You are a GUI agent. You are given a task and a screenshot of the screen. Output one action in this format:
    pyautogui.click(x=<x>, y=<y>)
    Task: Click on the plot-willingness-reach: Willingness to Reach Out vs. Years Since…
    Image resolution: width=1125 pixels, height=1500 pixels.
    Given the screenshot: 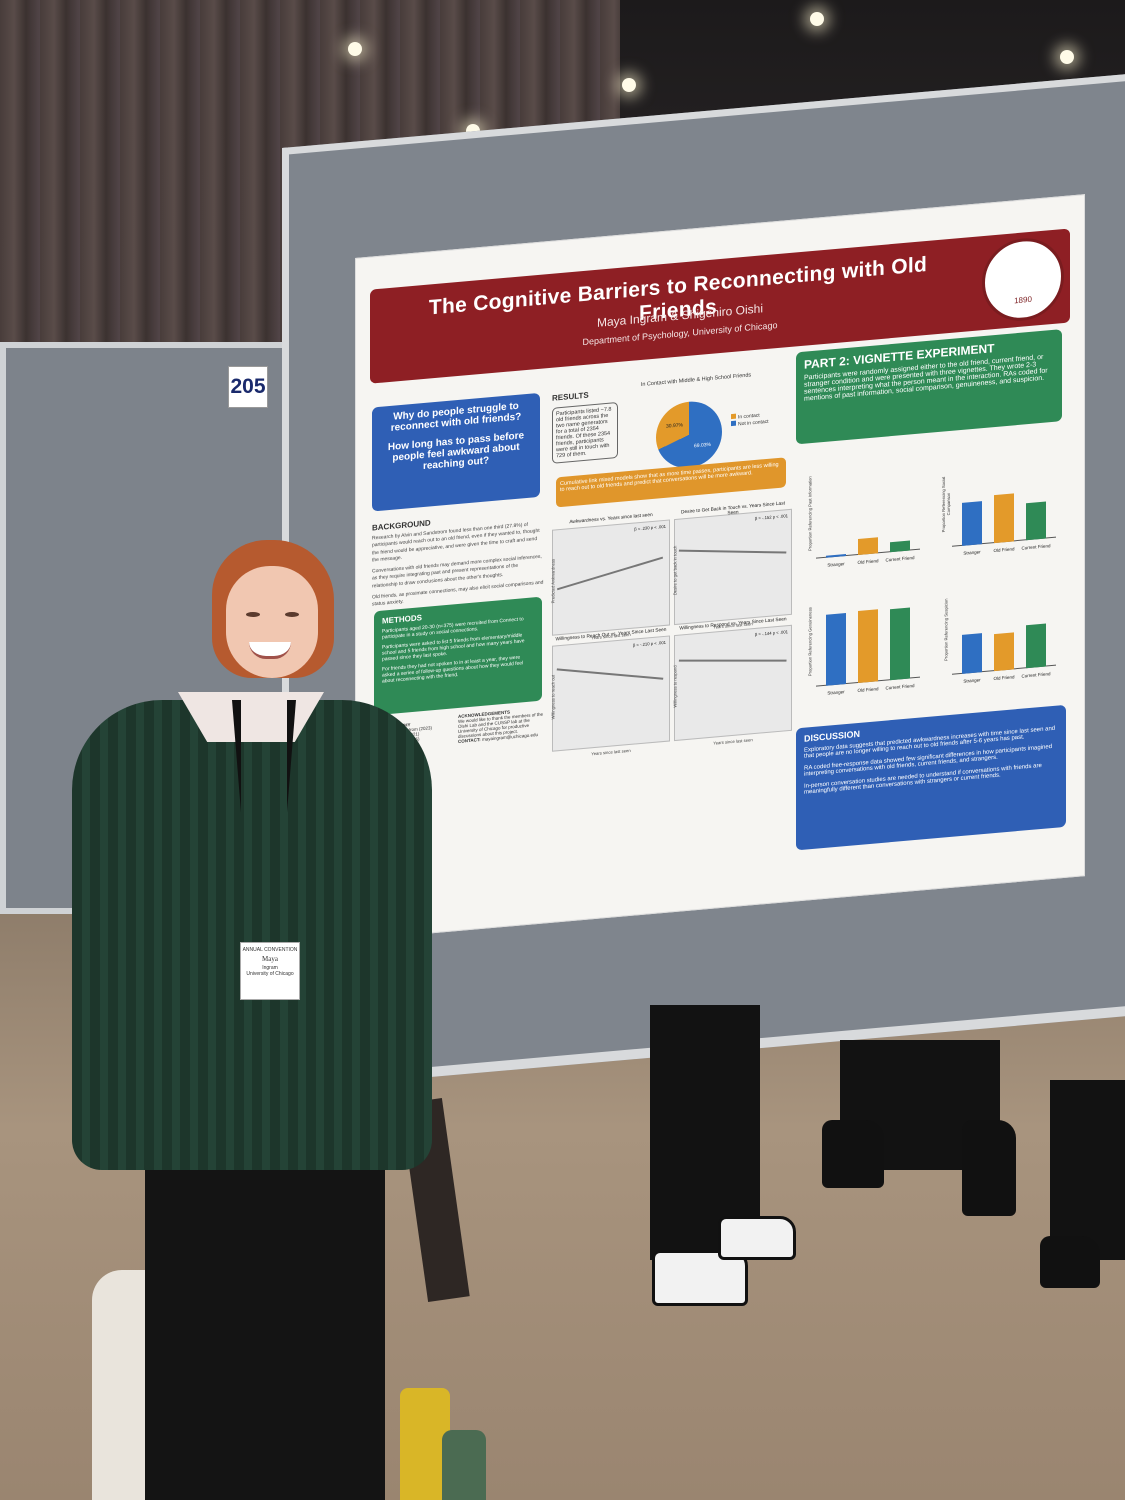 What is the action you would take?
    pyautogui.click(x=610, y=692)
    